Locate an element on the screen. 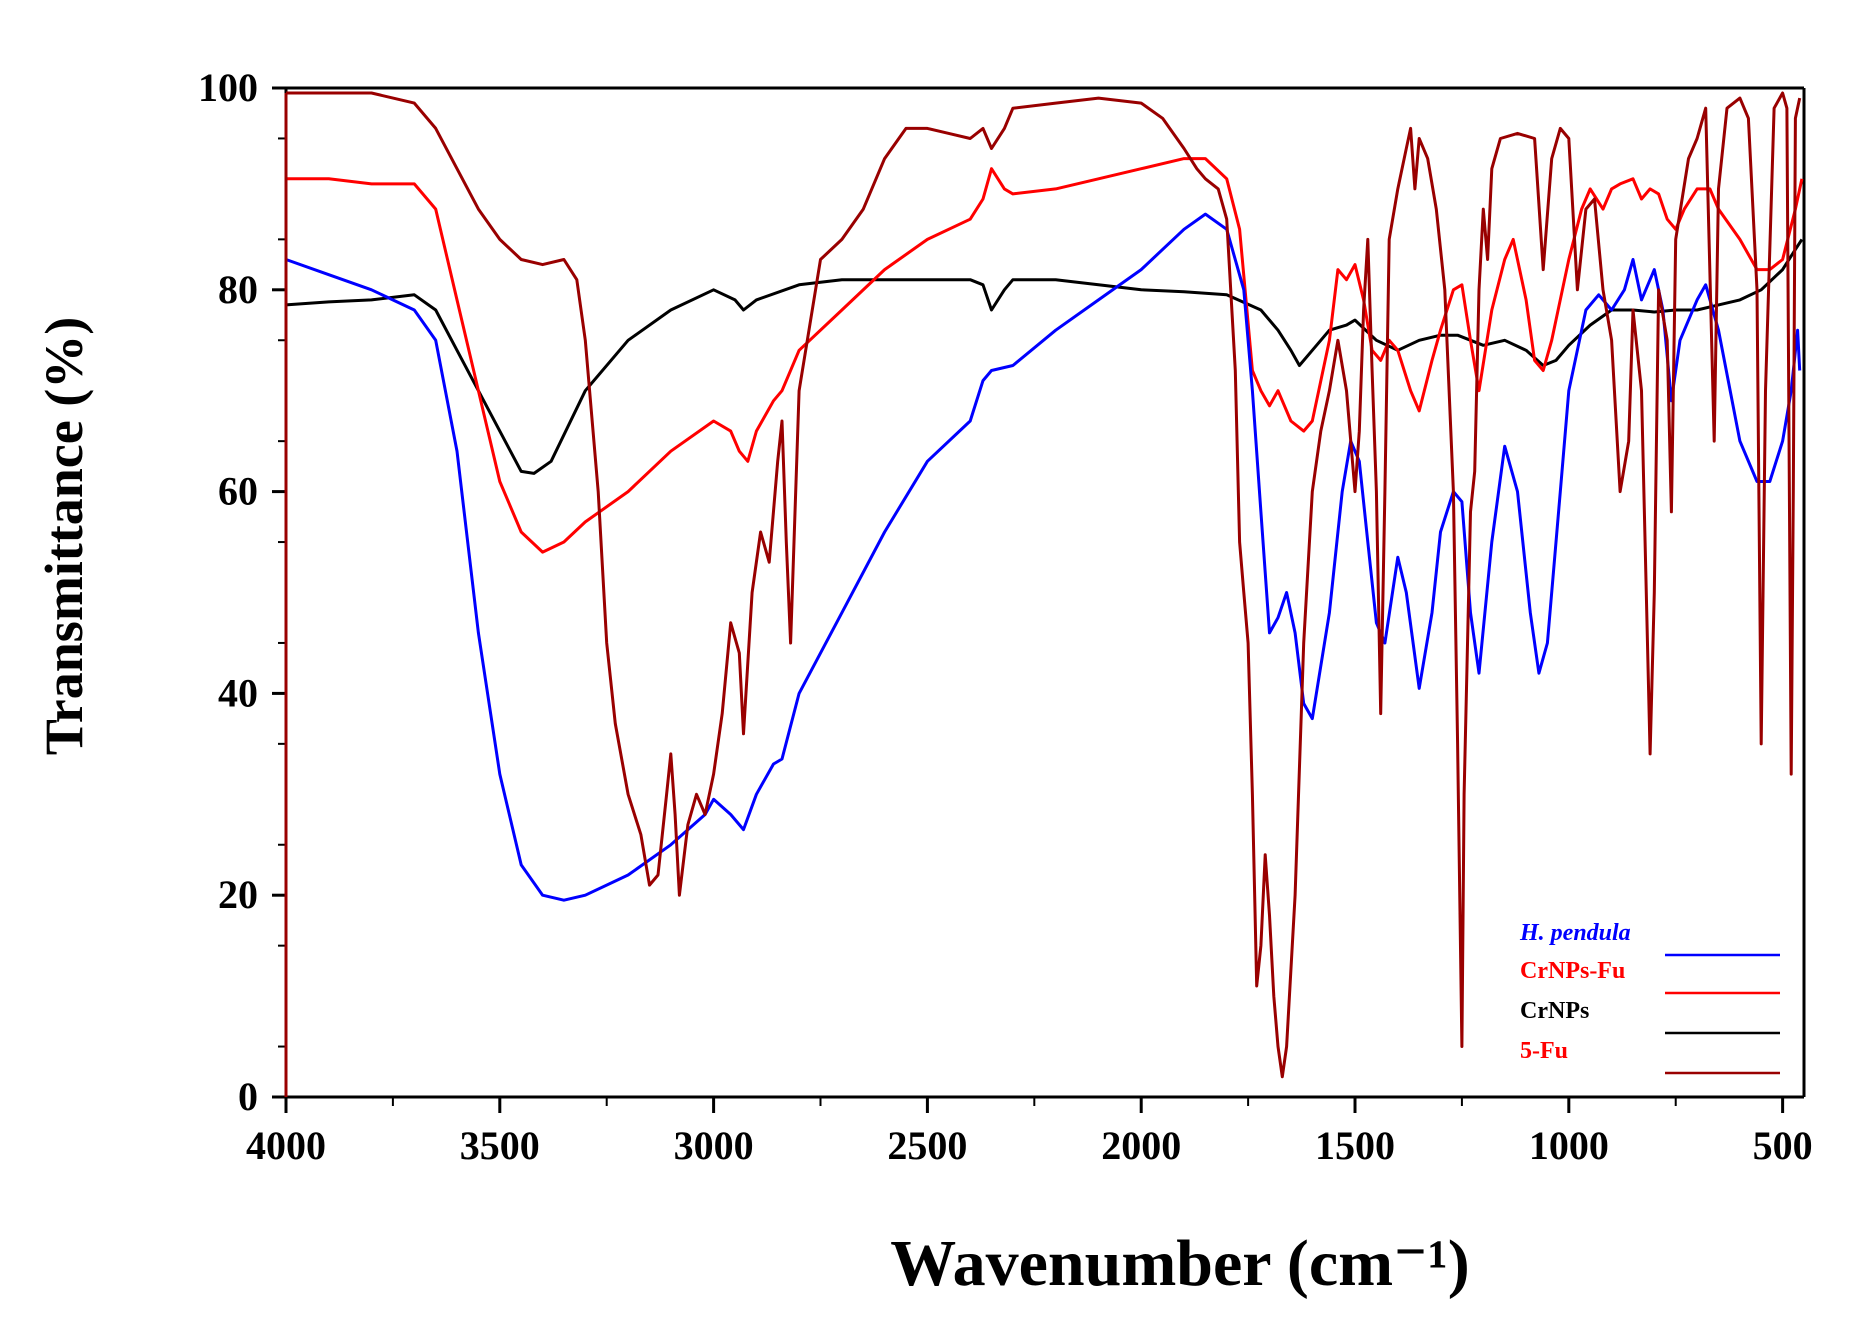 Image resolution: width=1868 pixels, height=1329 pixels. y-tick-label: 0 is located at coordinates (248, 1096).